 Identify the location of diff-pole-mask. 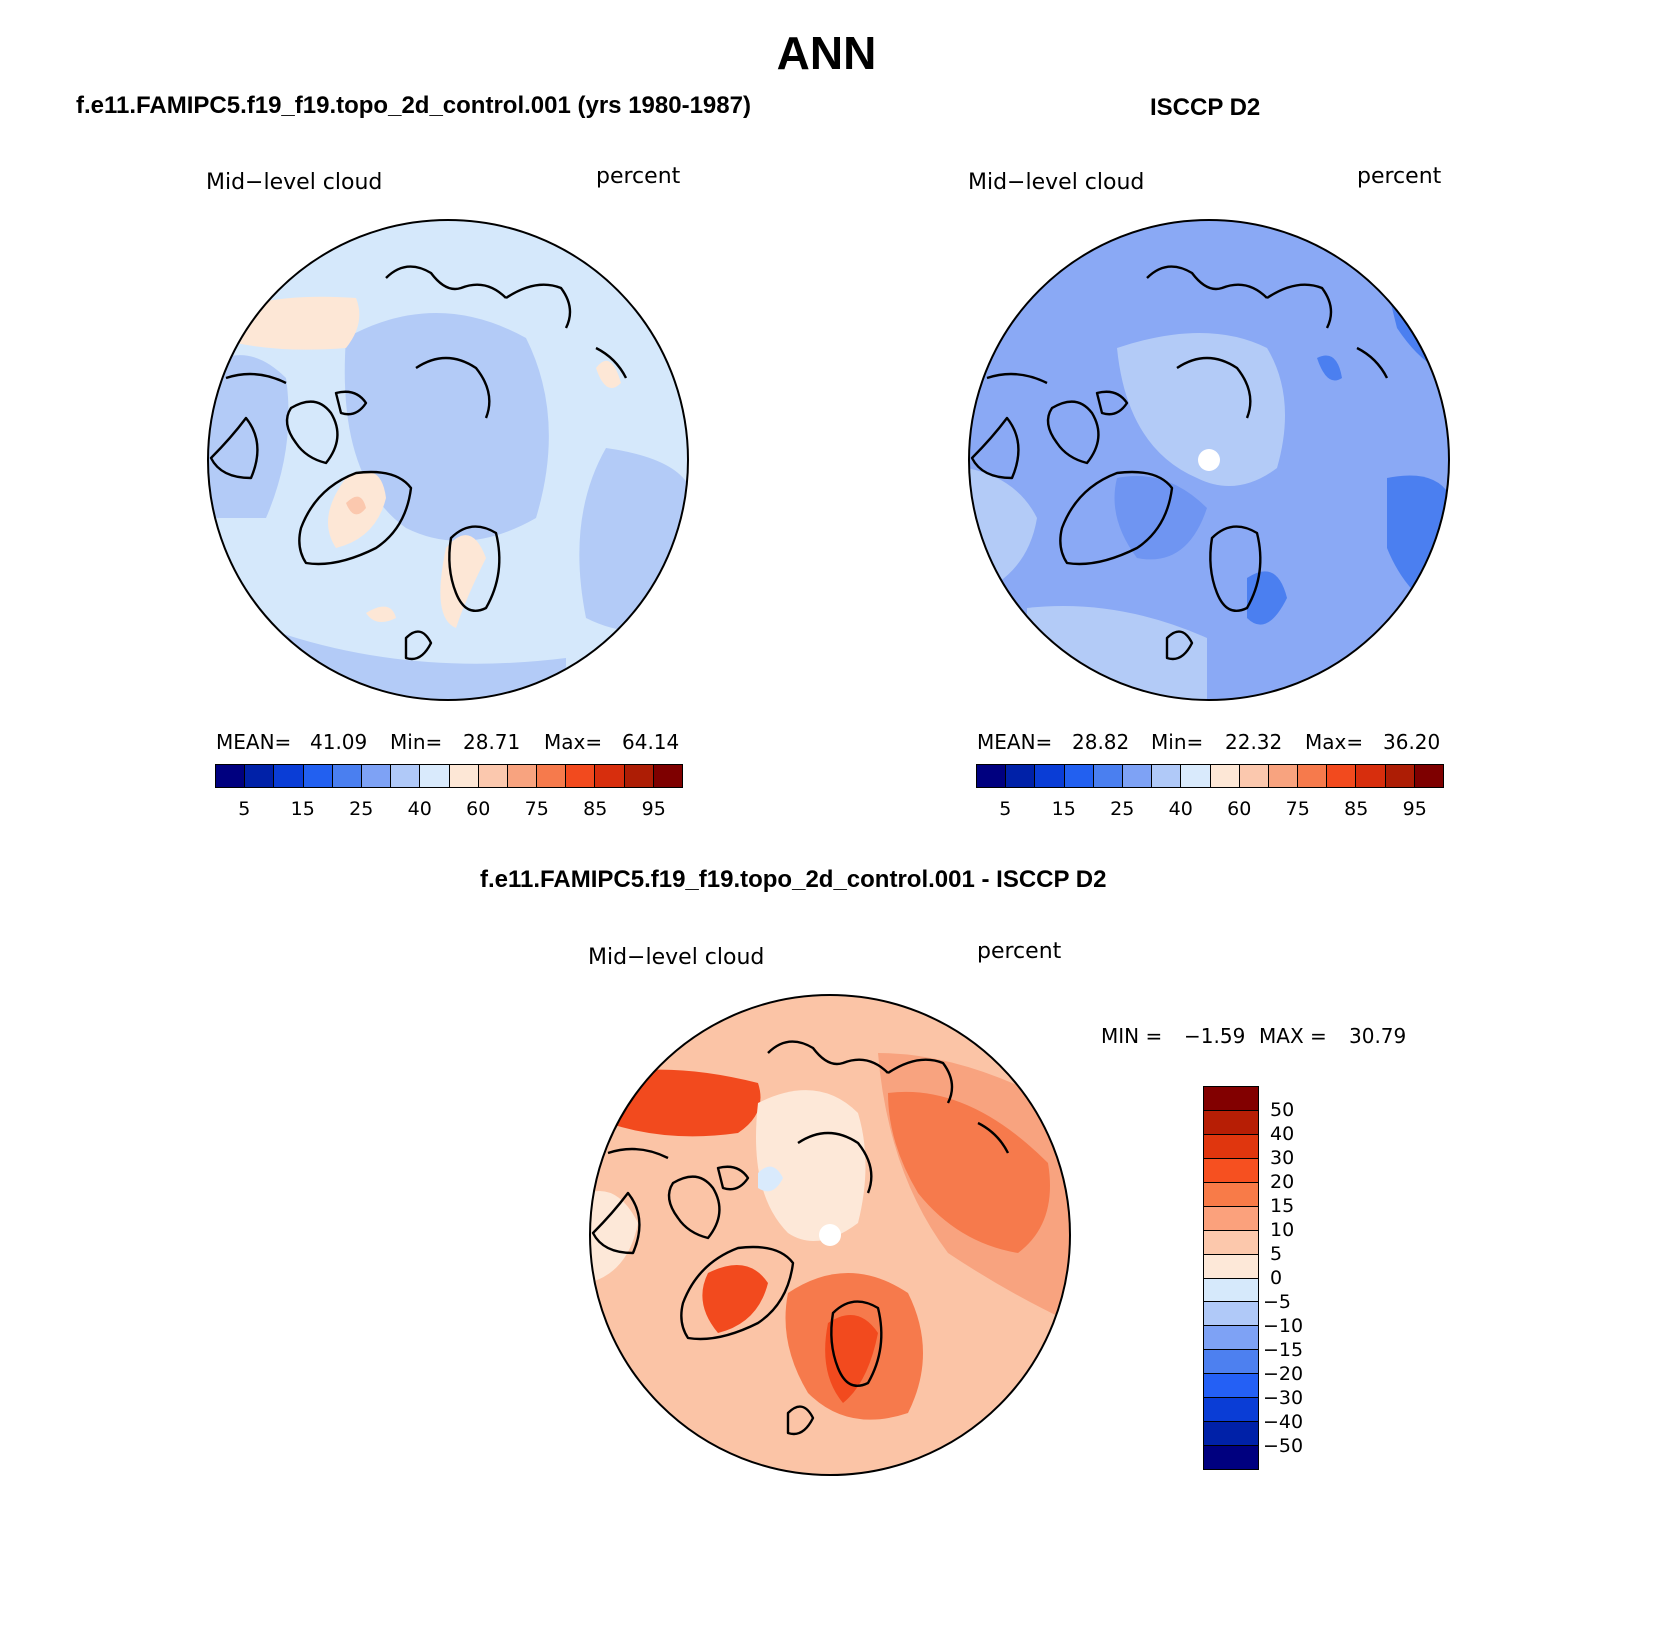
(830, 1235).